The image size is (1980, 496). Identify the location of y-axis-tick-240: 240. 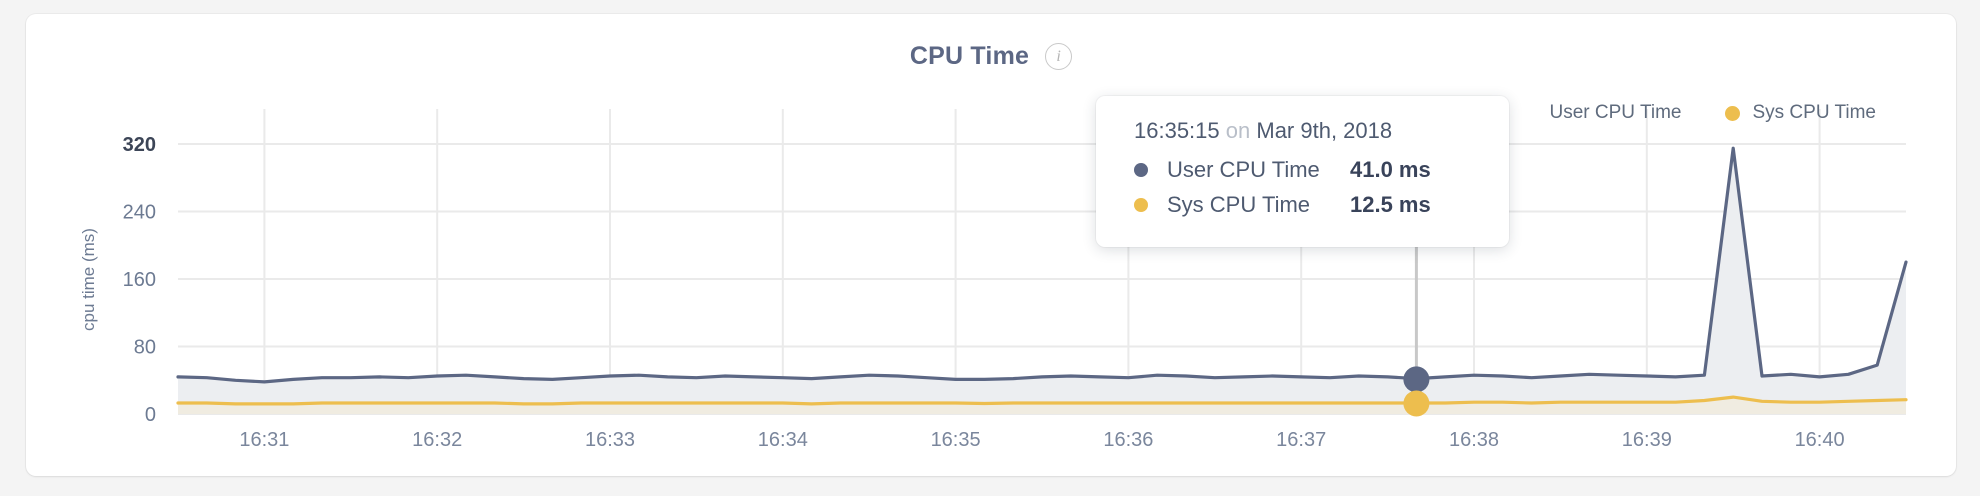
(139, 213).